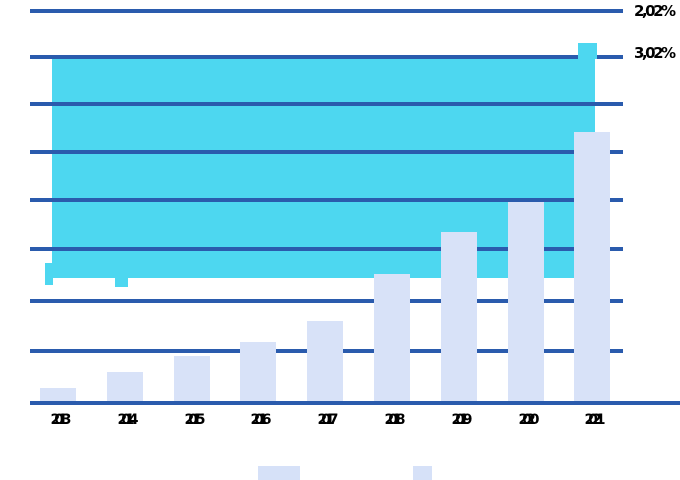 The width and height of the screenshot is (680, 480). Describe the element at coordinates (655, 11) in the screenshot. I see `right-axis-label-top: 2,02%` at that location.